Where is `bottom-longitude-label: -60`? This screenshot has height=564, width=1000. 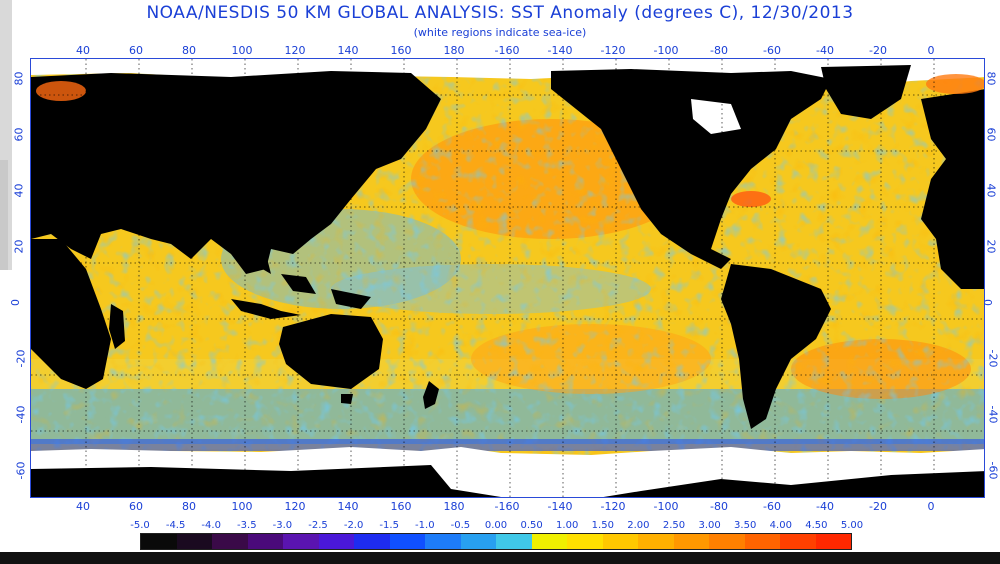
bottom-longitude-label: -60 is located at coordinates (772, 506).